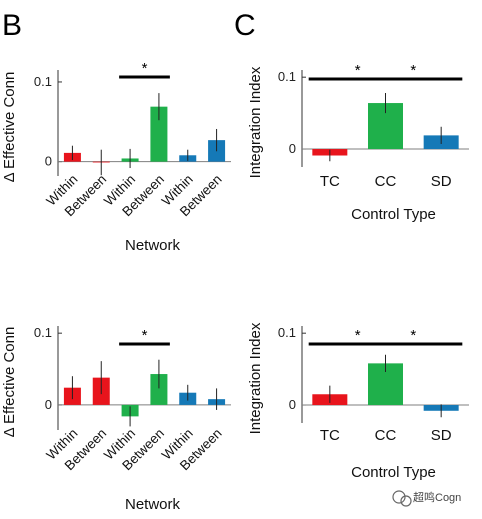  What do you see at coordinates (437, 497) in the screenshot?
I see `watermark-text: 超鸣Cogn` at bounding box center [437, 497].